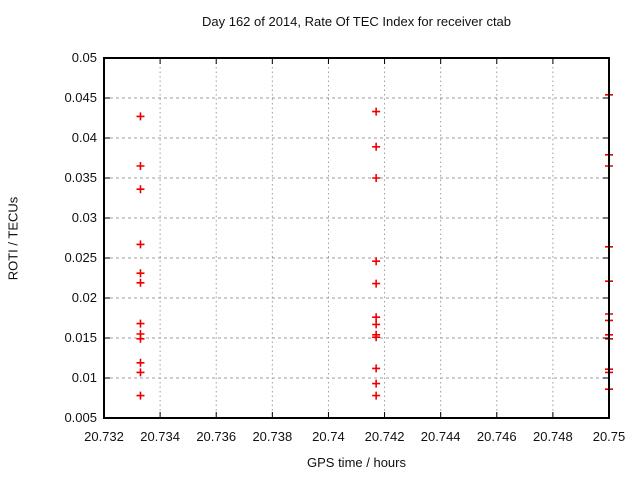 The width and height of the screenshot is (640, 480). I want to click on x-tick-label: 20.736, so click(216, 436).